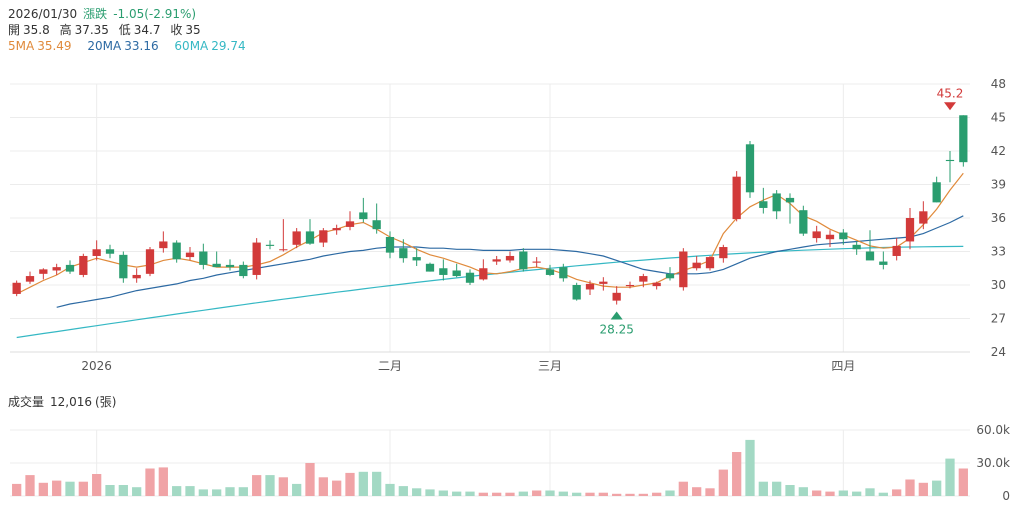 This screenshot has width=1018, height=515. I want to click on ma20-legend: 20MA 33.16, so click(125, 46).